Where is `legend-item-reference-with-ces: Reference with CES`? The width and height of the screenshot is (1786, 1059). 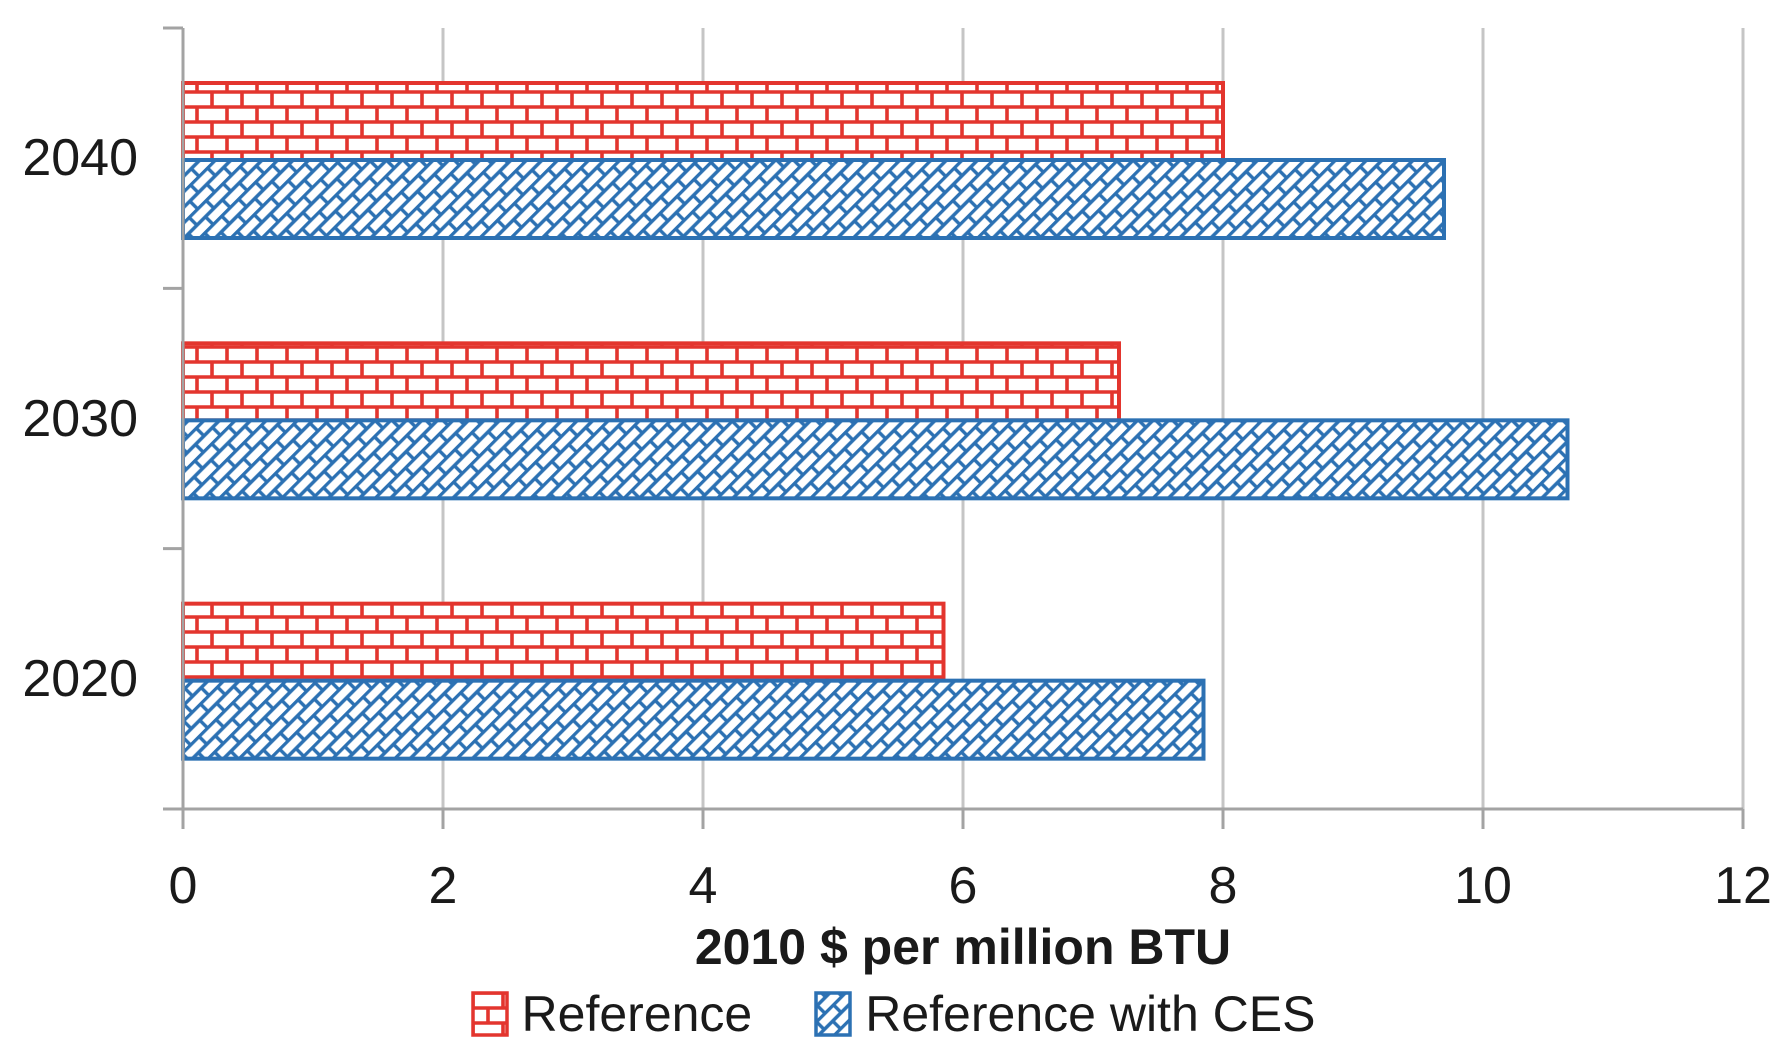 legend-item-reference-with-ces: Reference with CES is located at coordinates (1064, 1014).